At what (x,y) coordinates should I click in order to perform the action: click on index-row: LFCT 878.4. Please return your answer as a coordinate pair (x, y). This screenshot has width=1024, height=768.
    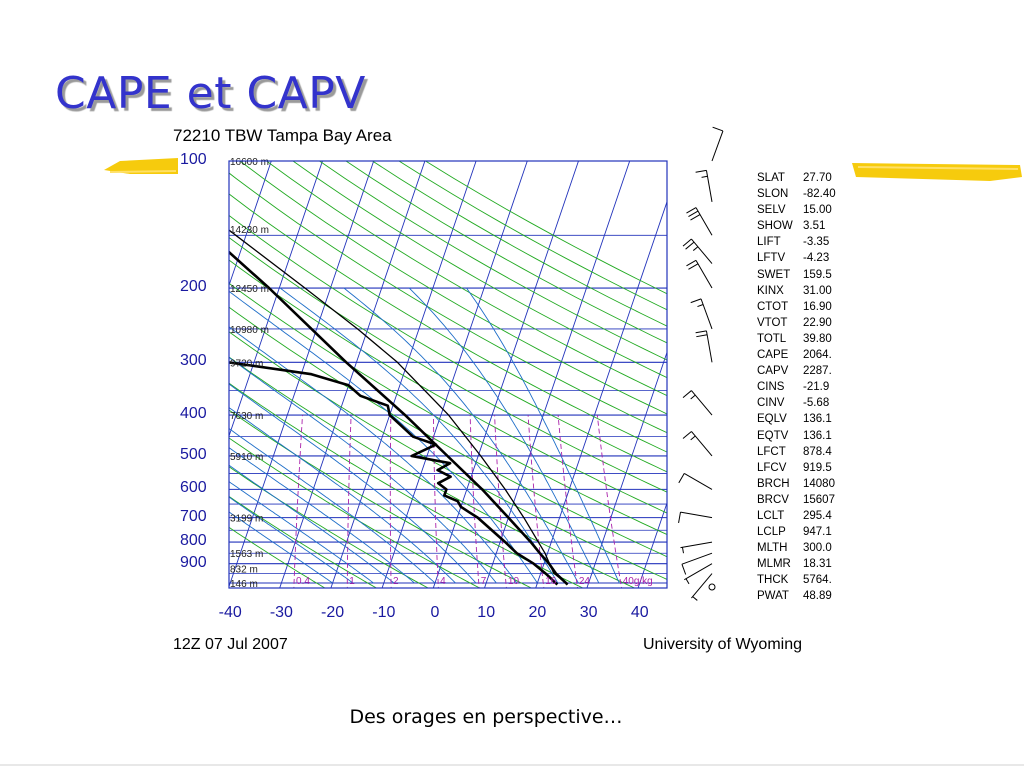
    Looking at the image, I should click on (796, 452).